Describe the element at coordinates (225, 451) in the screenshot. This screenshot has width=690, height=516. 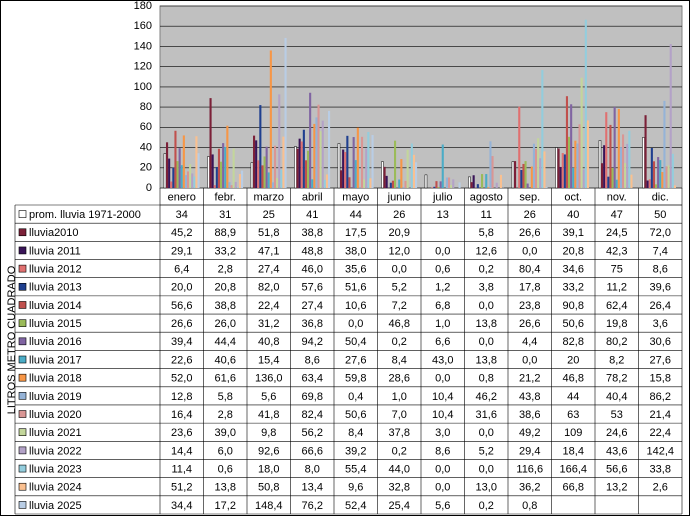
I see `table-cell: 6,0` at that location.